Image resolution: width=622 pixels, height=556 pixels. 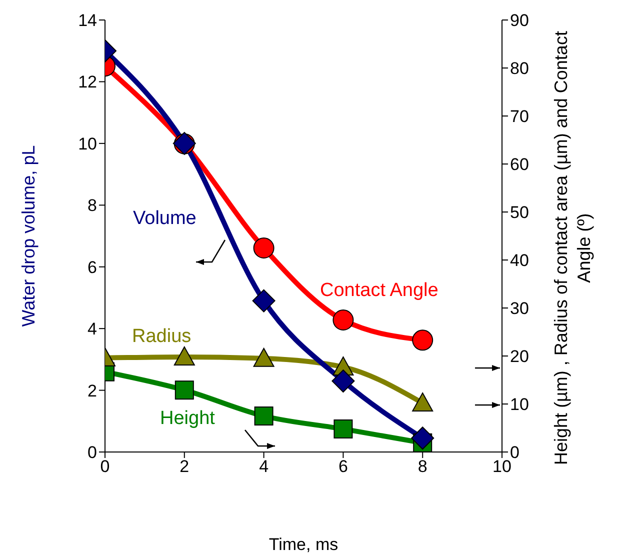 I want to click on x-tick-label: 6, so click(x=343, y=466).